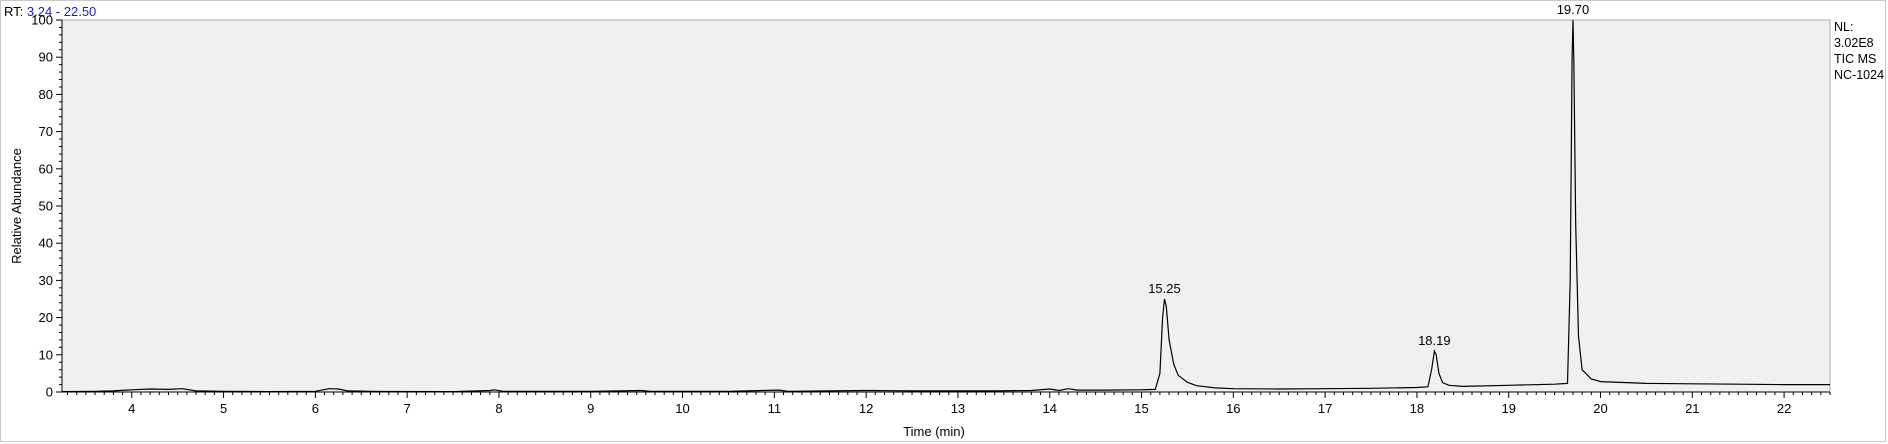 The width and height of the screenshot is (1888, 444). What do you see at coordinates (1859, 51) in the screenshot?
I see `info-panel: NL: 3.02E8 TIC MS NC-1024` at bounding box center [1859, 51].